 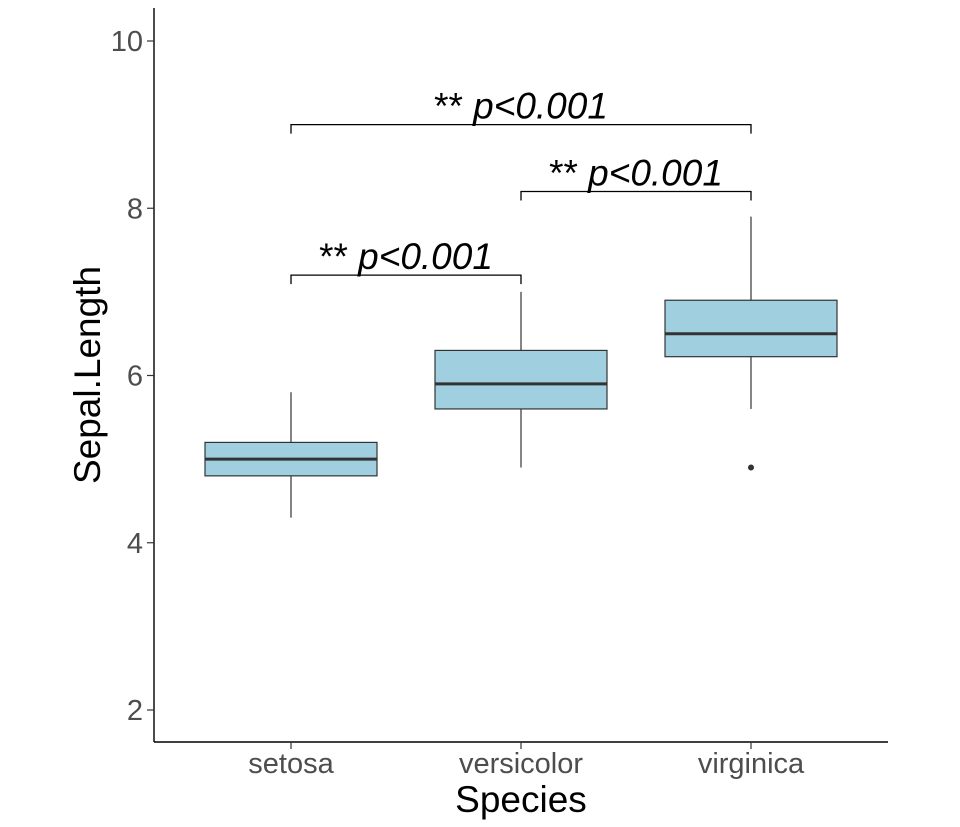 I want to click on y-tick-label: 8, so click(x=135, y=209).